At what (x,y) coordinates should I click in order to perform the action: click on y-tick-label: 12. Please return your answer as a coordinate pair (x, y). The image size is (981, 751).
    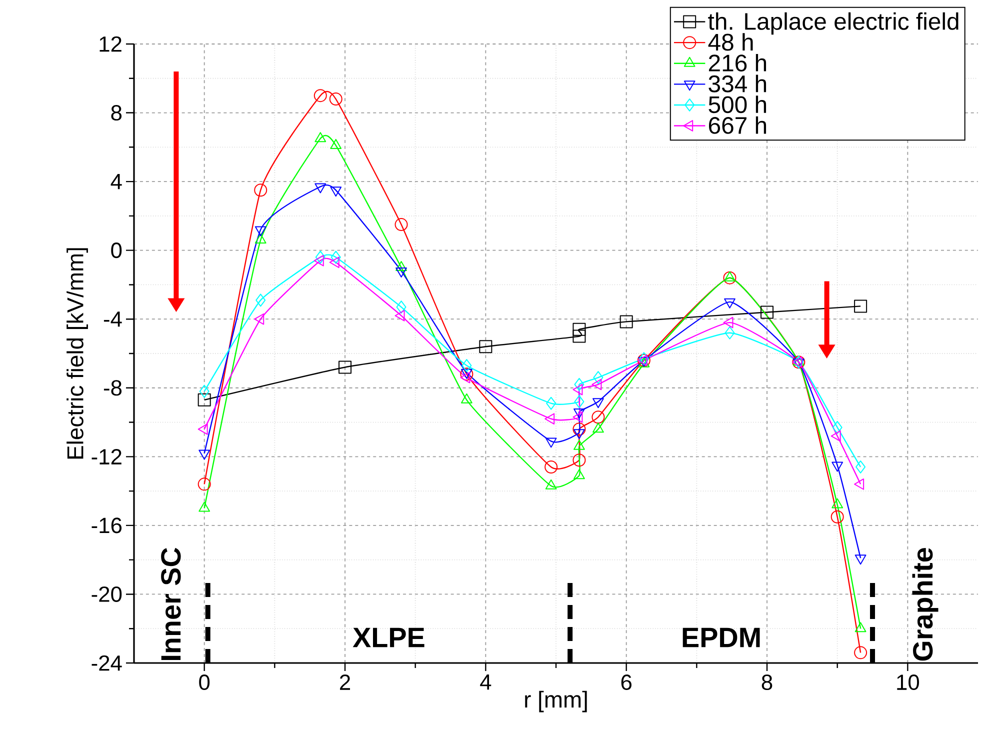
    Looking at the image, I should click on (111, 44).